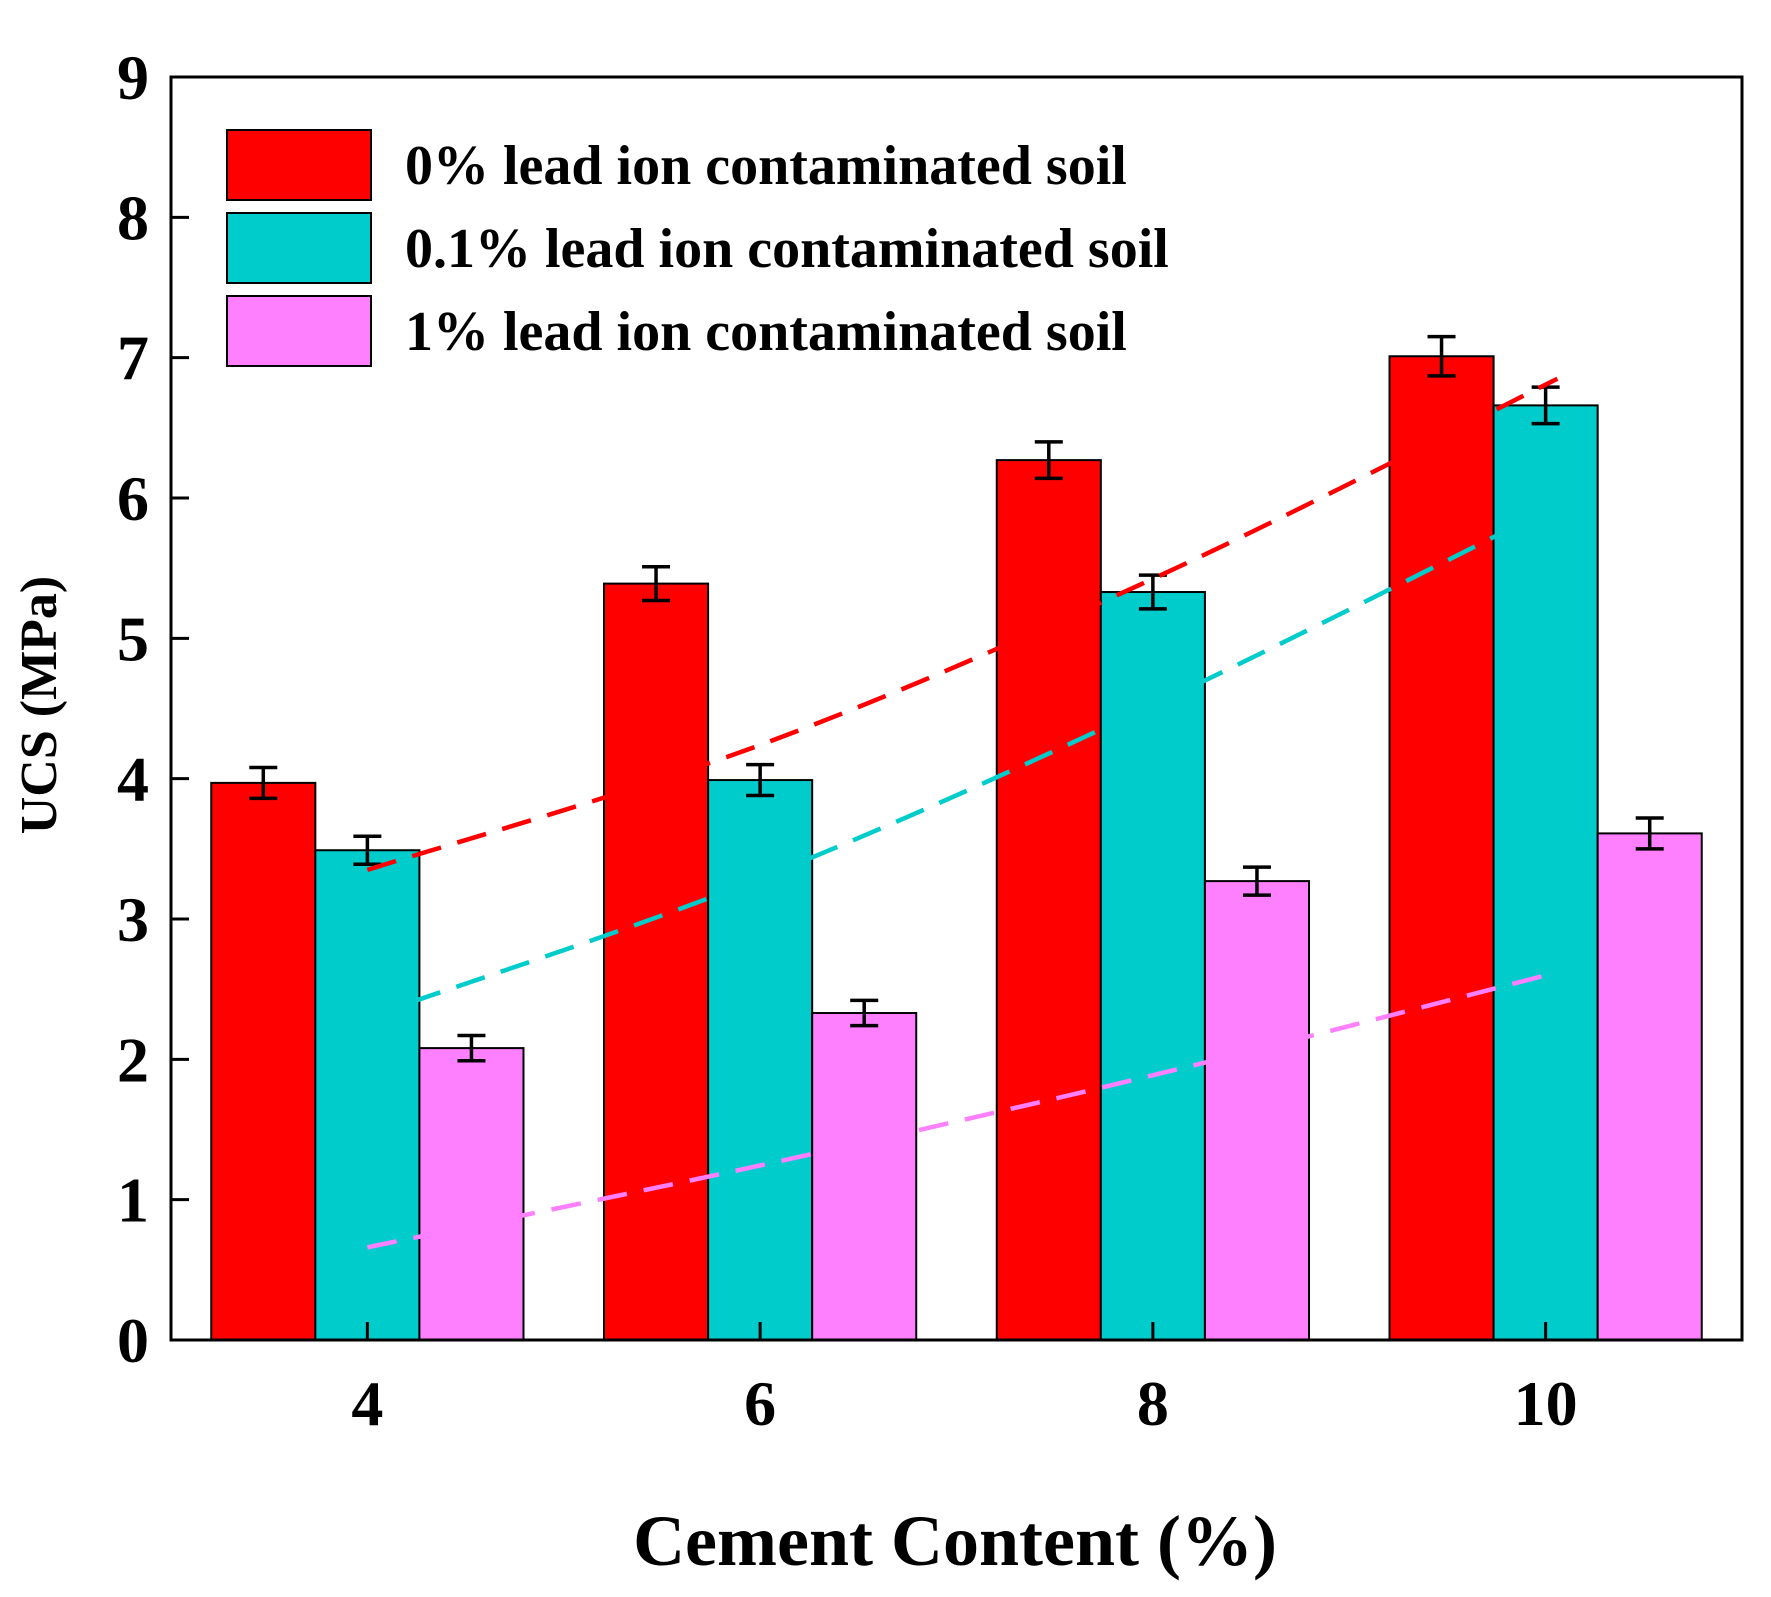 This screenshot has height=1597, width=1771. I want to click on y-tick-label: 9, so click(133, 77).